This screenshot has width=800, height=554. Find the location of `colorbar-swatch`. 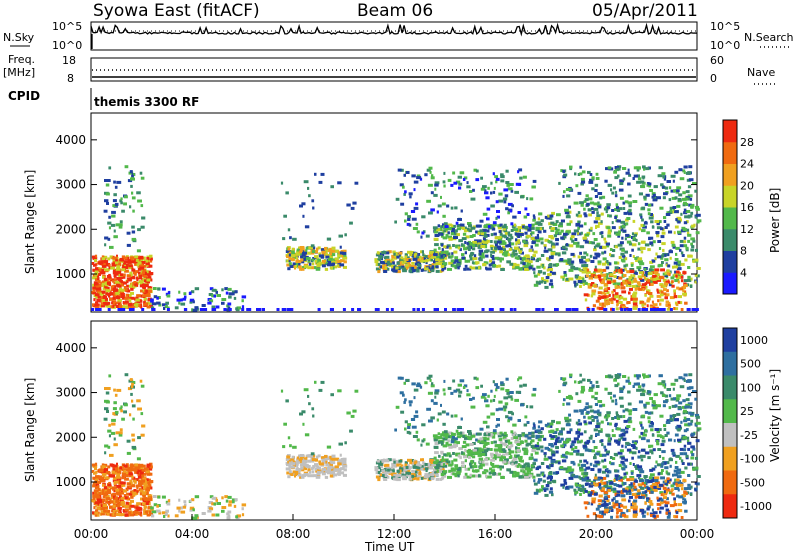

colorbar-swatch is located at coordinates (730, 239).